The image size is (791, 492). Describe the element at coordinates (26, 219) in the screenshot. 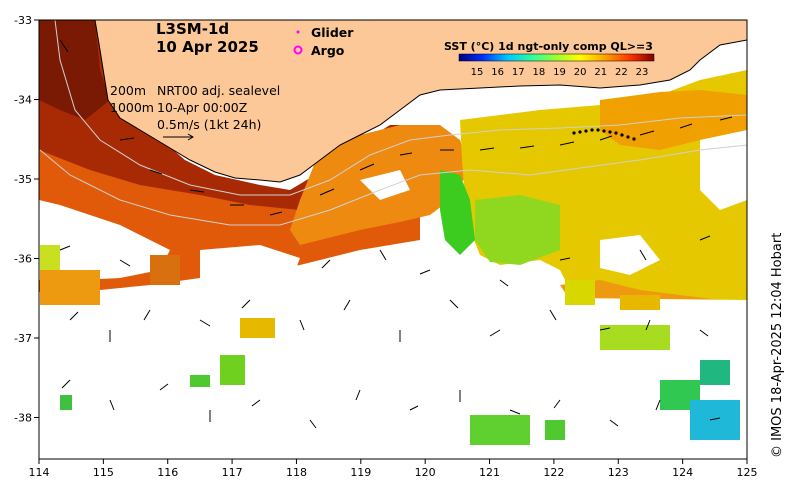

I see `y-axis: -33 -34 -35 -36 -37 -38` at that location.